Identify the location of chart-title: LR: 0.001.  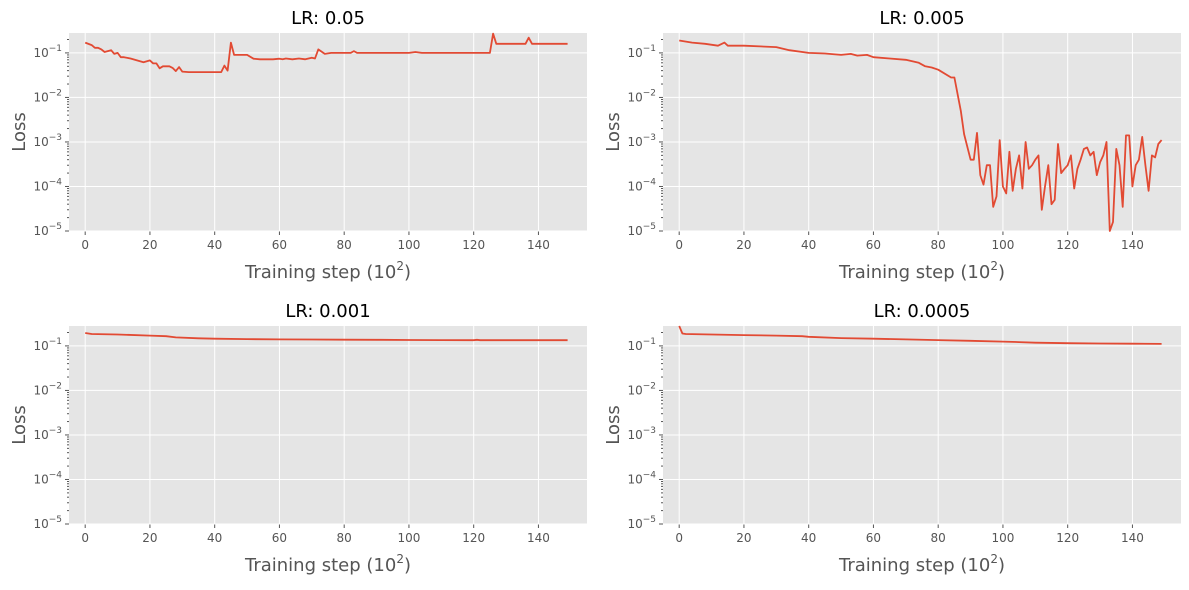
(327, 311).